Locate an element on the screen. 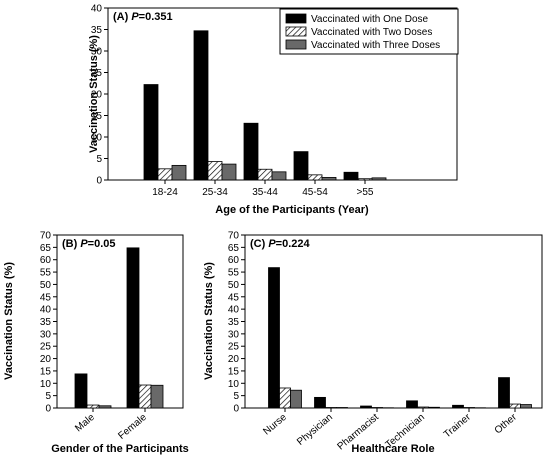 This screenshot has width=550, height=465. legend-label: Vaccinated with Three Doses is located at coordinates (375, 45).